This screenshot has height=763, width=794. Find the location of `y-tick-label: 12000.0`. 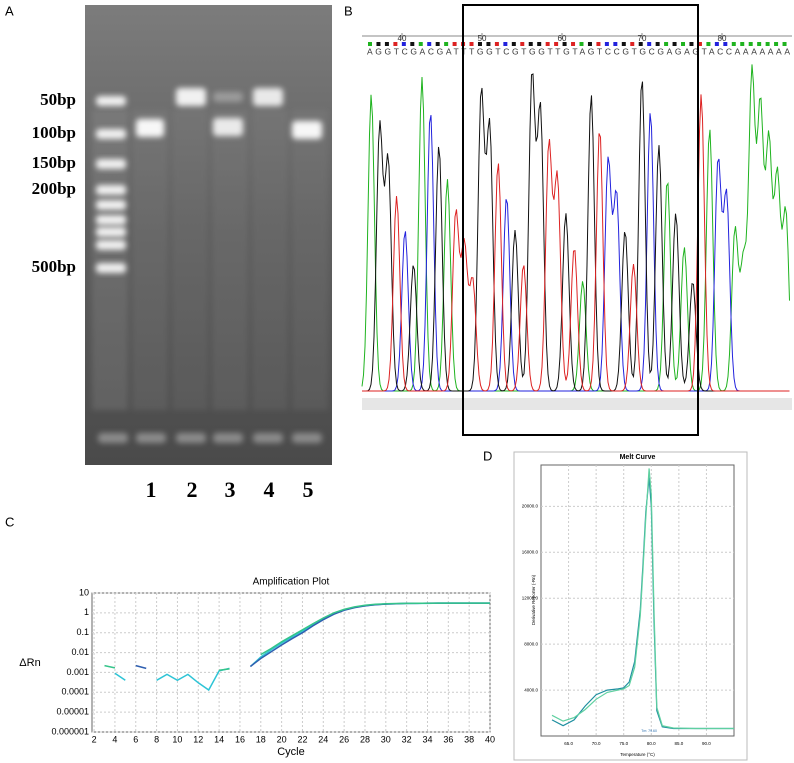

y-tick-label: 12000.0 is located at coordinates (530, 597).